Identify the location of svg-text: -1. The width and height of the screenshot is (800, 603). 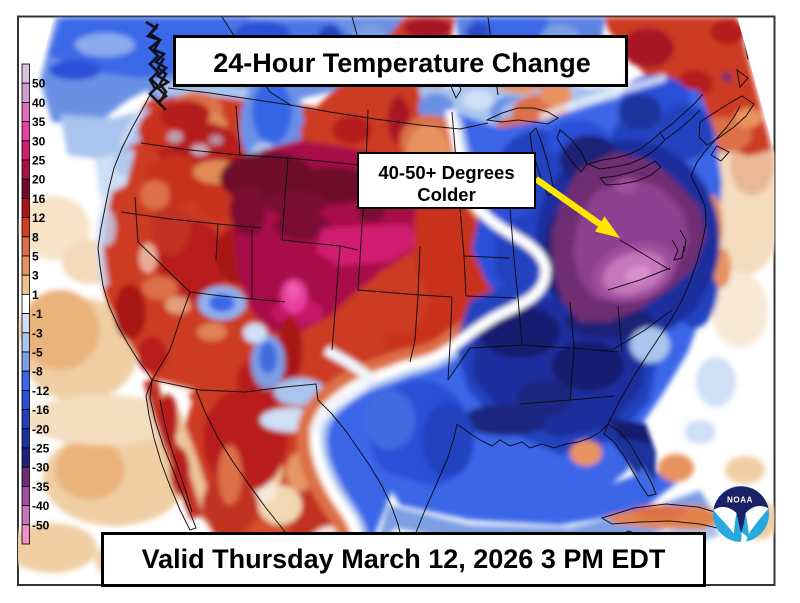
(37, 314).